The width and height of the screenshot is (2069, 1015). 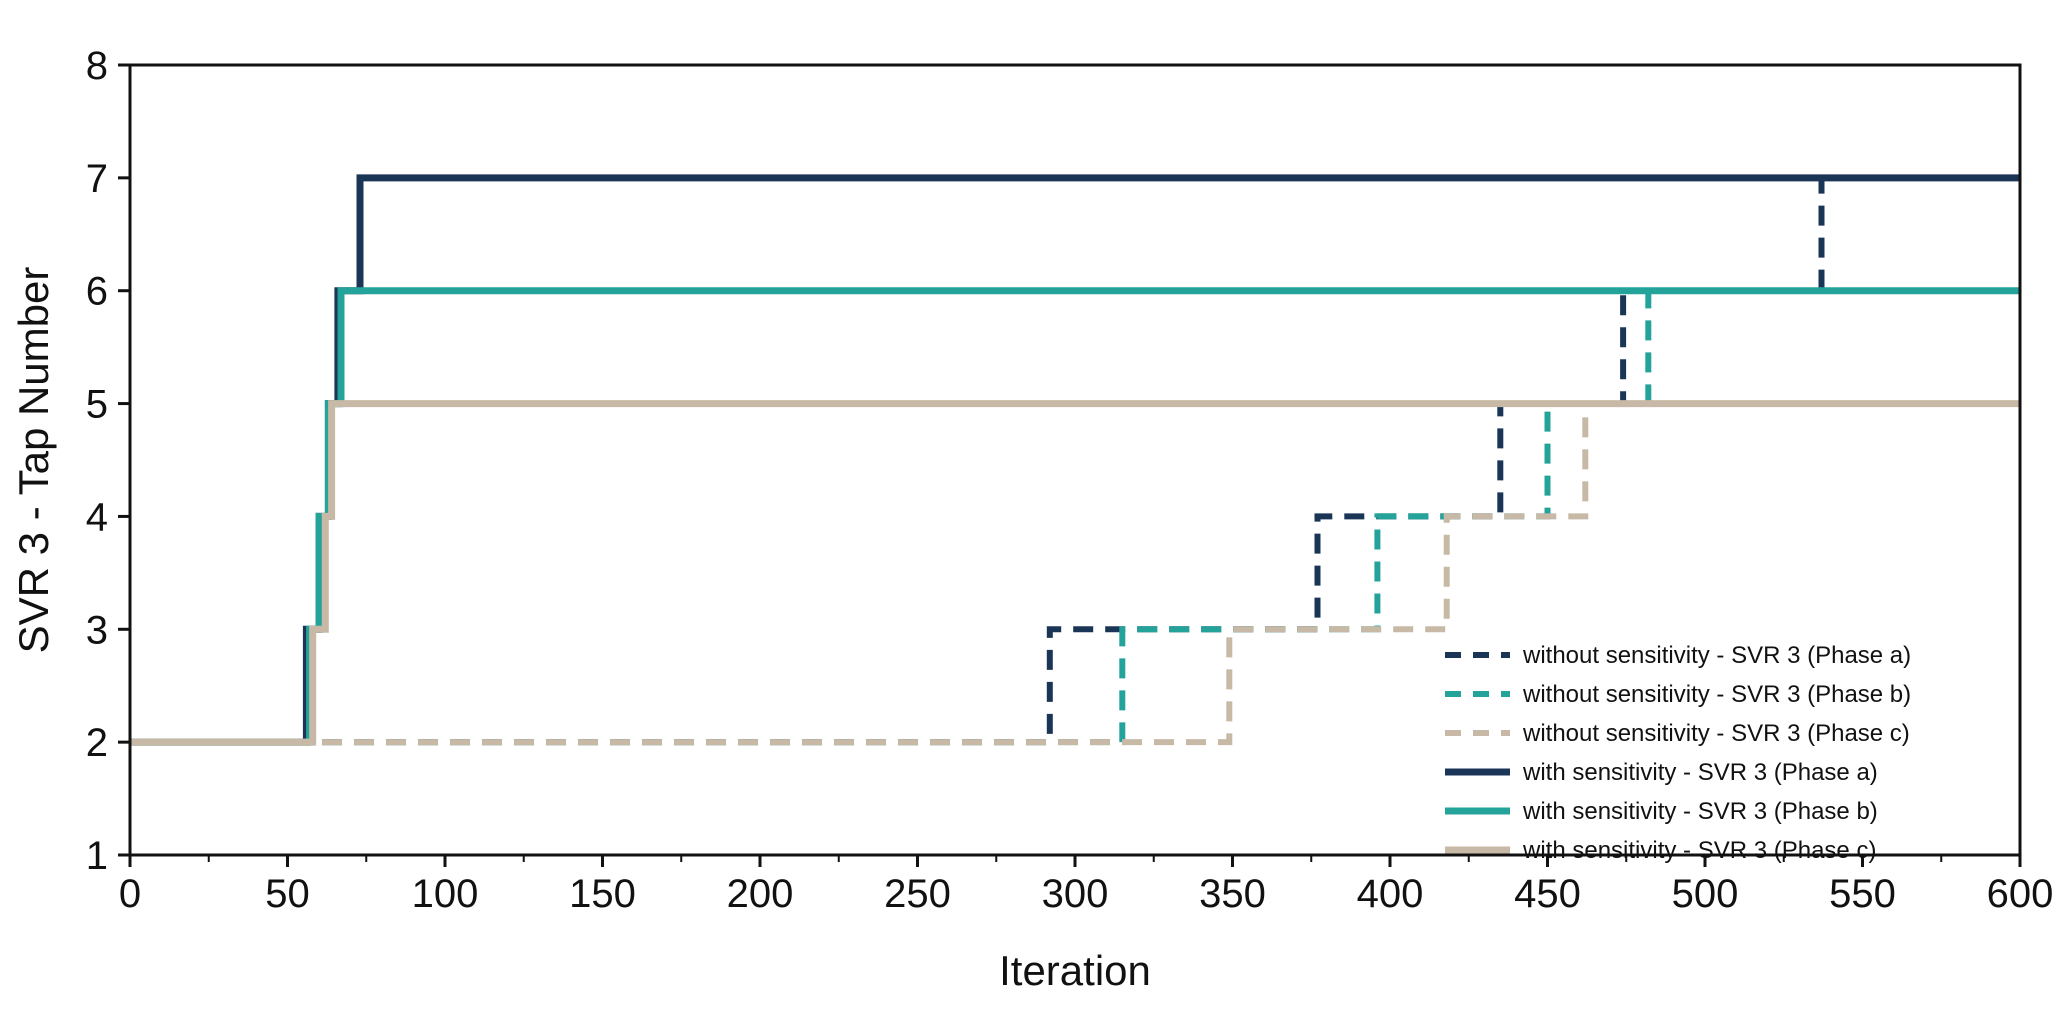 What do you see at coordinates (33, 460) in the screenshot?
I see `y-axis-title: SVR 3 - Tap Number` at bounding box center [33, 460].